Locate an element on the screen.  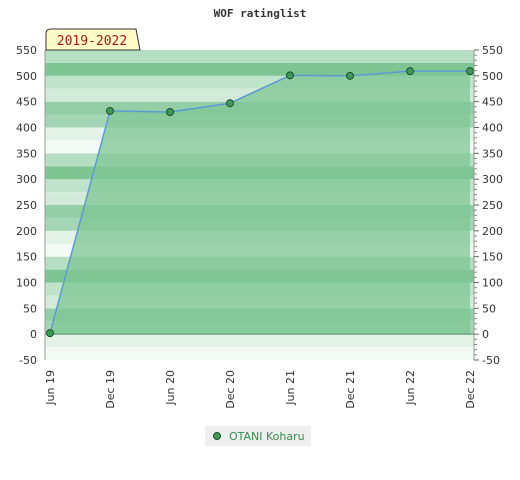
y-tick-label-right: 550 is located at coordinates (492, 50).